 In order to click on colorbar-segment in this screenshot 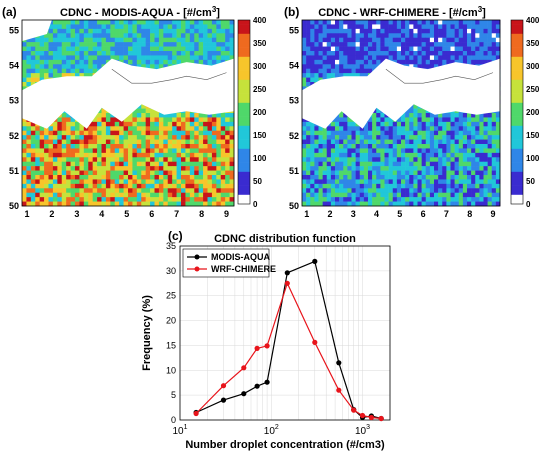, I will do `click(517, 170)`.